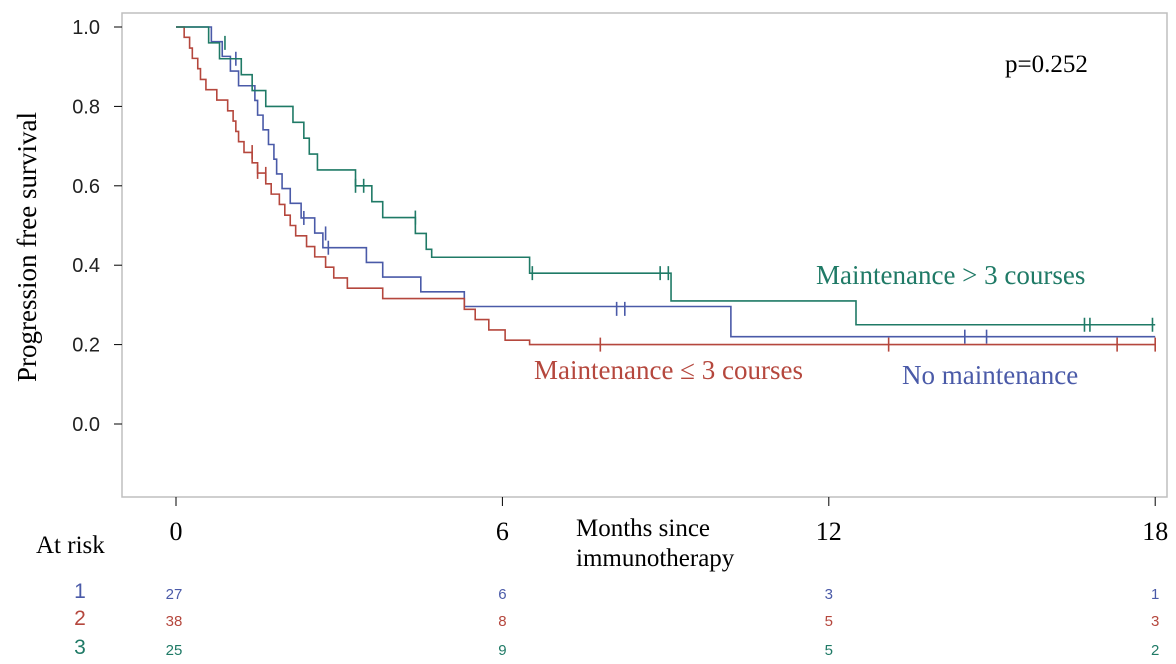 This screenshot has width=1176, height=664. I want to click on at-risk-title: At risk, so click(70, 545).